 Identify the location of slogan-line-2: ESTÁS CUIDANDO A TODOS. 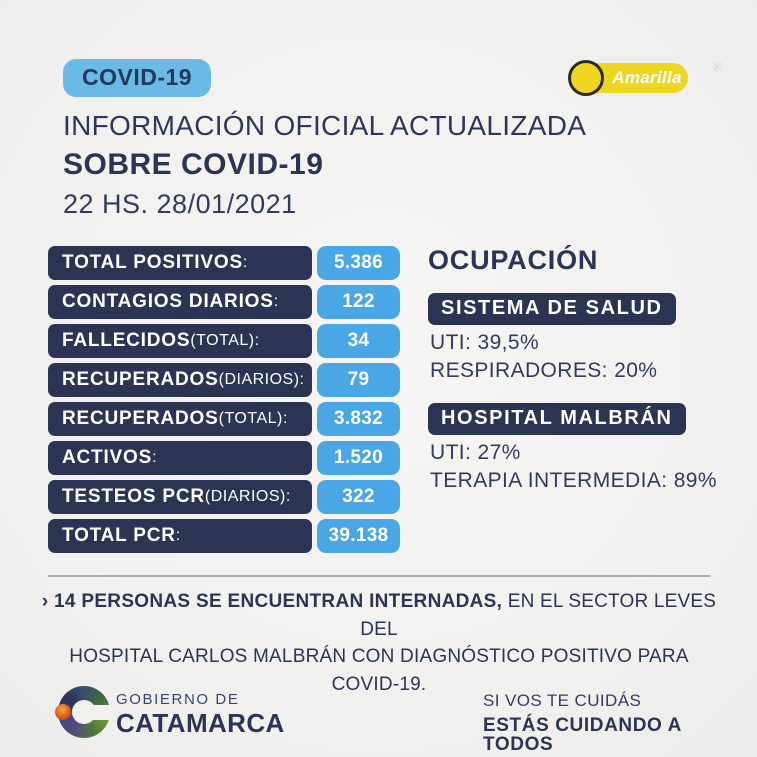
(582, 735).